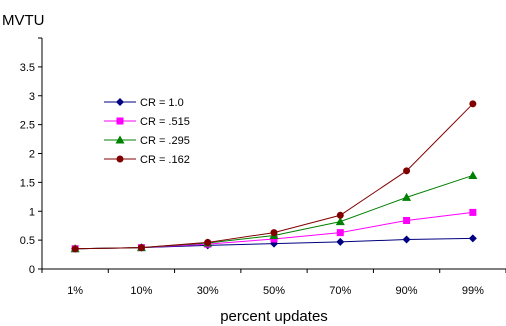  Describe the element at coordinates (32, 97) in the screenshot. I see `y-tick-label: 3` at that location.